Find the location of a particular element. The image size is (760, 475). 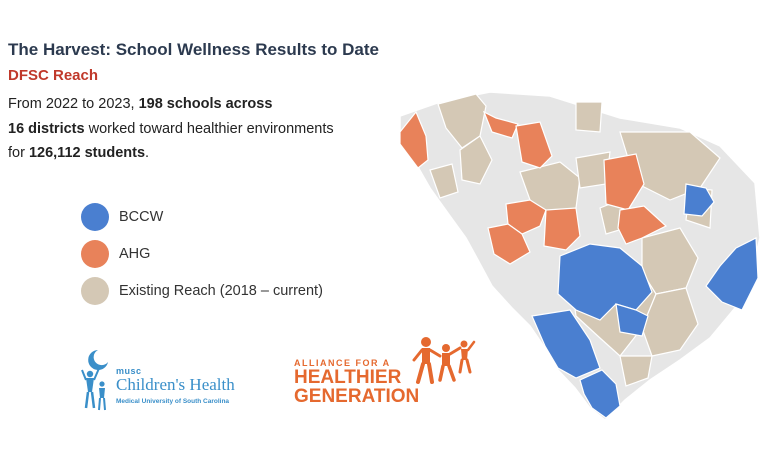

ahg-regions is located at coordinates (533, 187).